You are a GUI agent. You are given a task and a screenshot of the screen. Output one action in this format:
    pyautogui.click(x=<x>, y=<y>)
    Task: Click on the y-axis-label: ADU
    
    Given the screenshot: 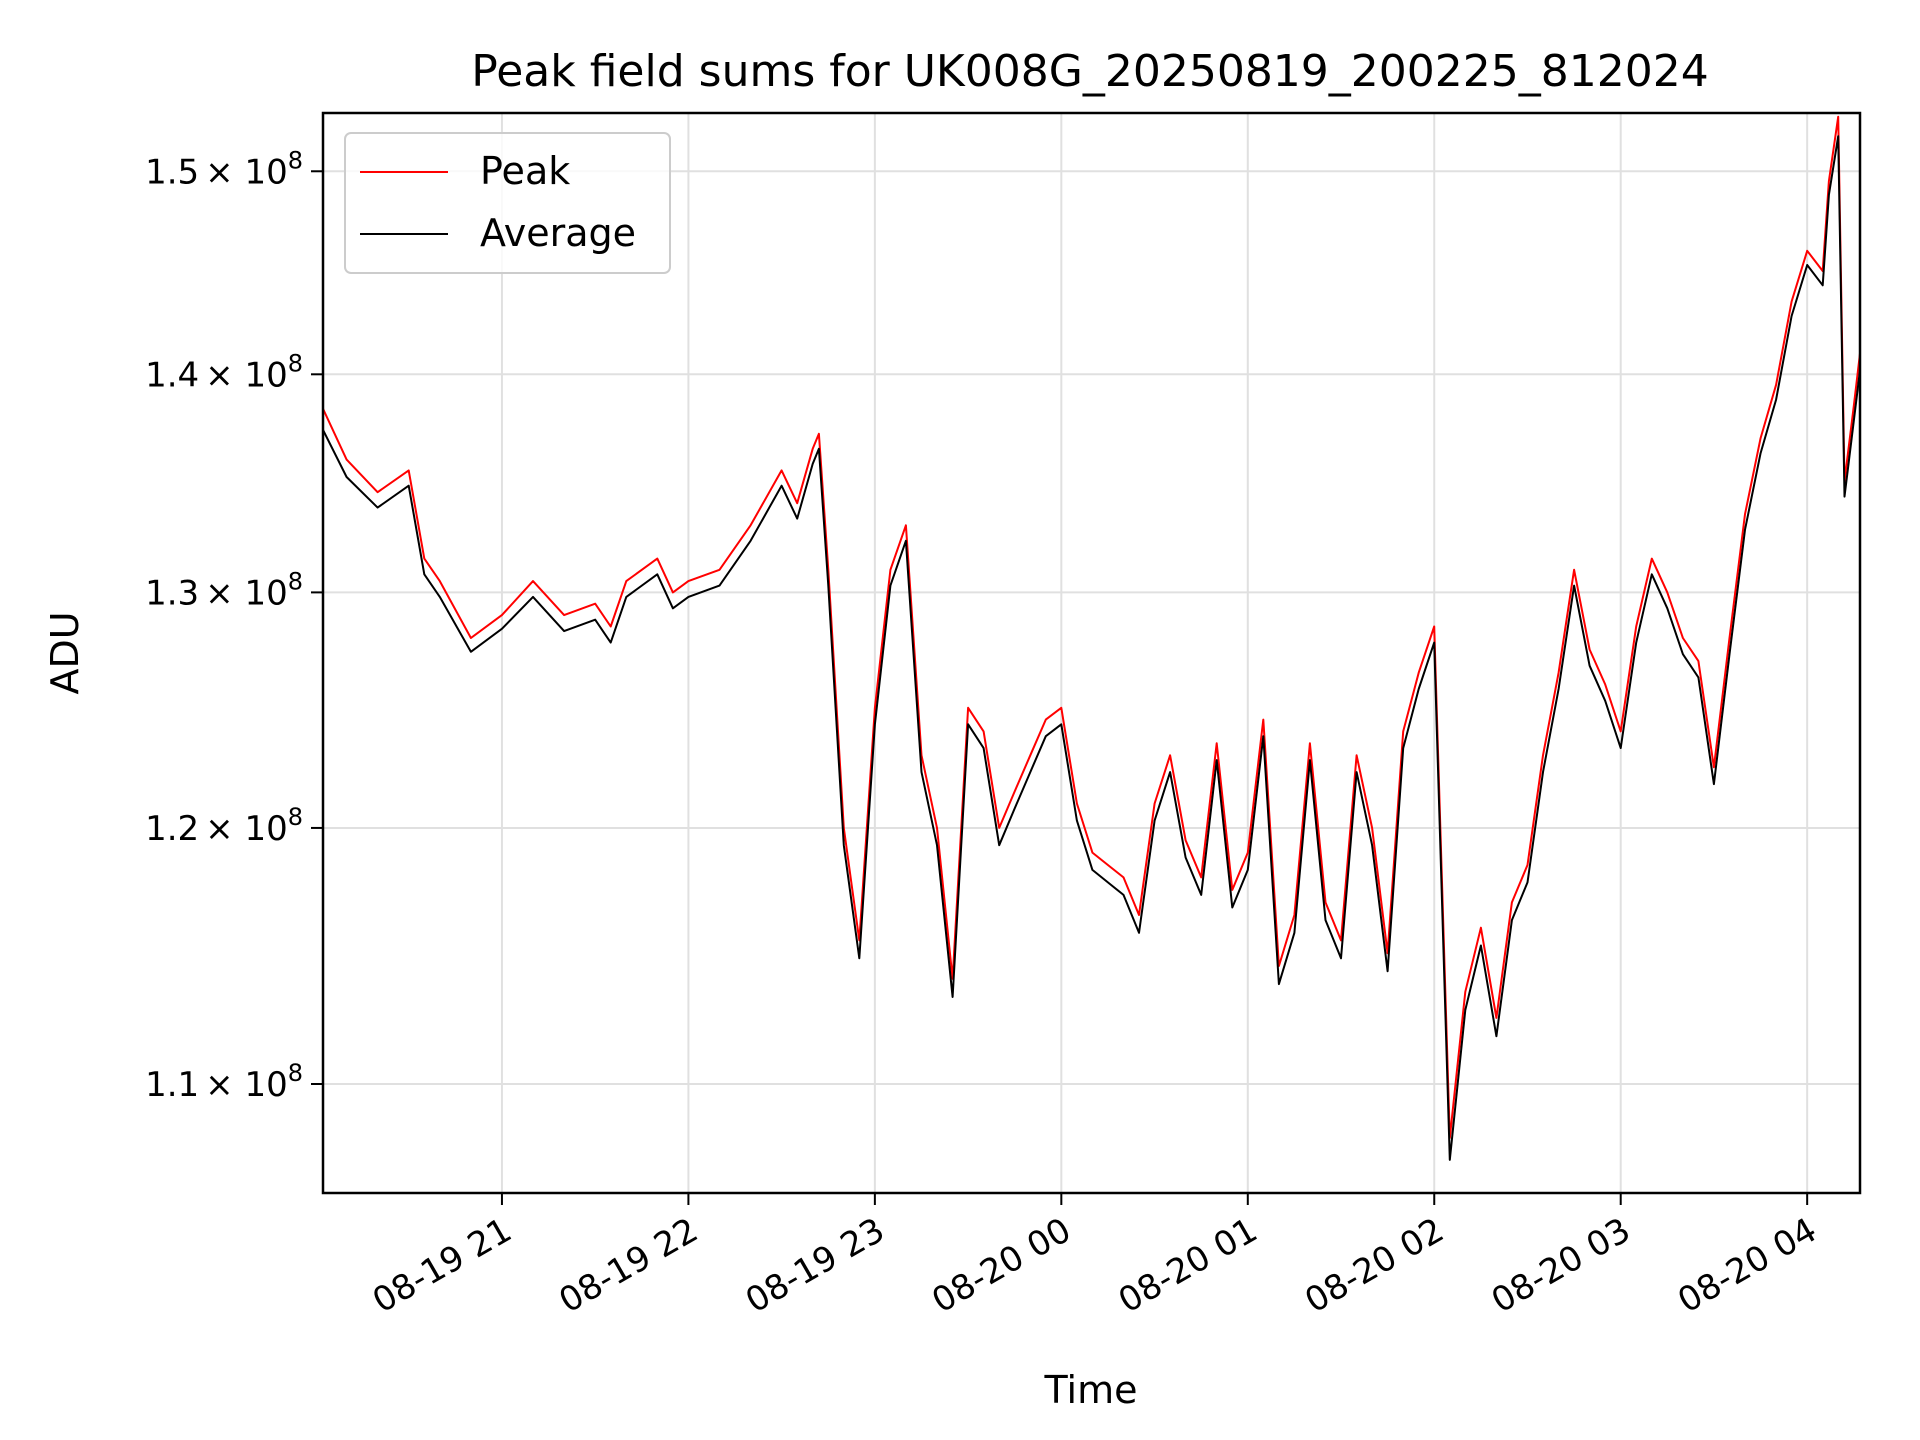 What is the action you would take?
    pyautogui.click(x=65, y=652)
    